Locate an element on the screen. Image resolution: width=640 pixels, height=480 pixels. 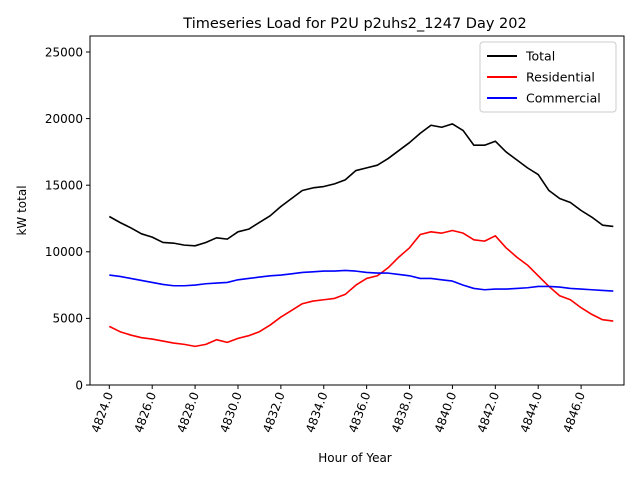
legend-label-residential: Residential is located at coordinates (560, 77).